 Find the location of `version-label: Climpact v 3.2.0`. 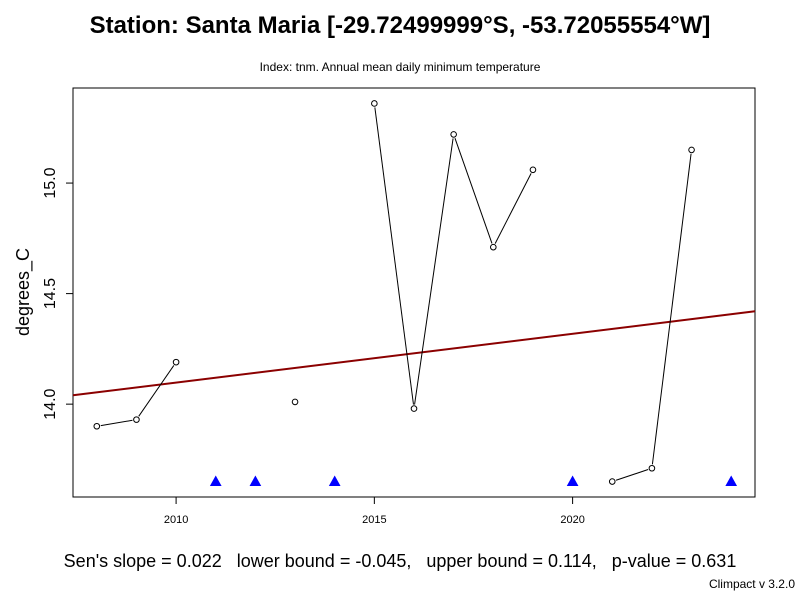

version-label: Climpact v 3.2.0 is located at coordinates (751, 584).